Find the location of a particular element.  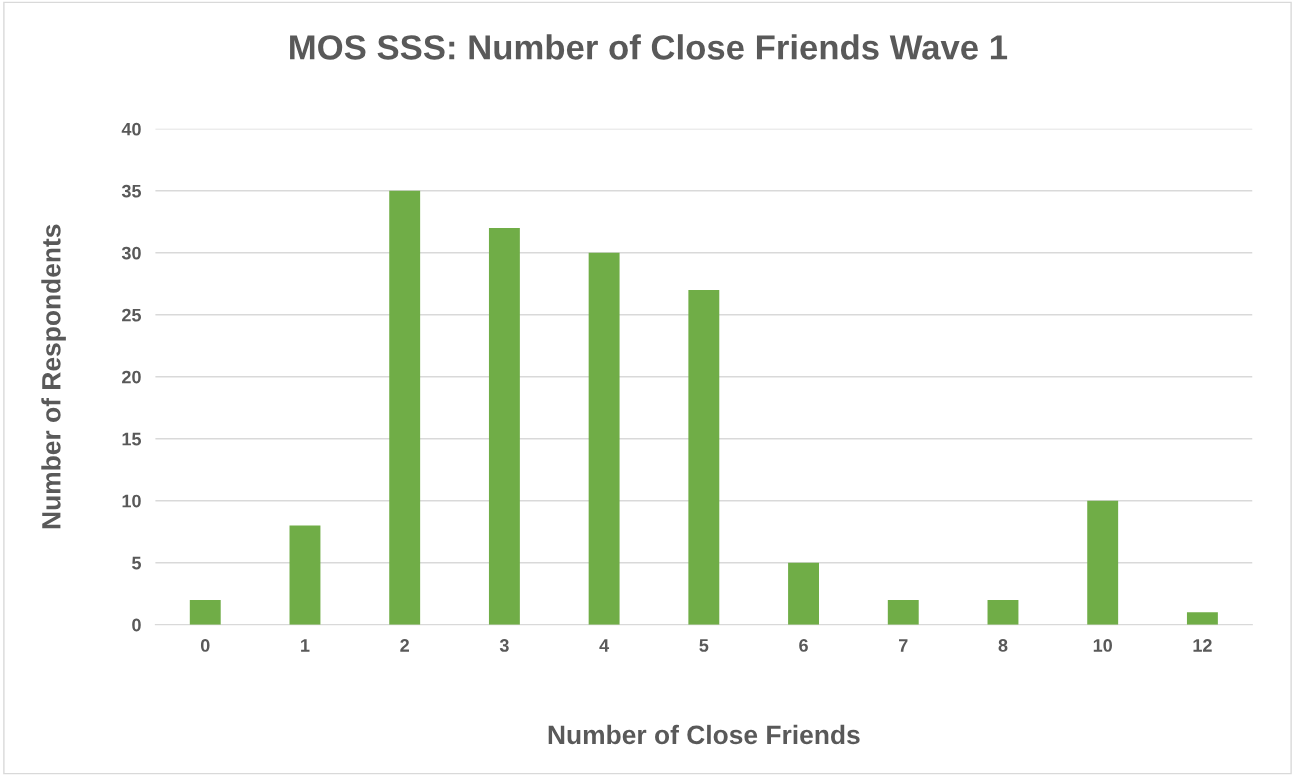

y-axis-title: Number of Respondents is located at coordinates (53, 376).